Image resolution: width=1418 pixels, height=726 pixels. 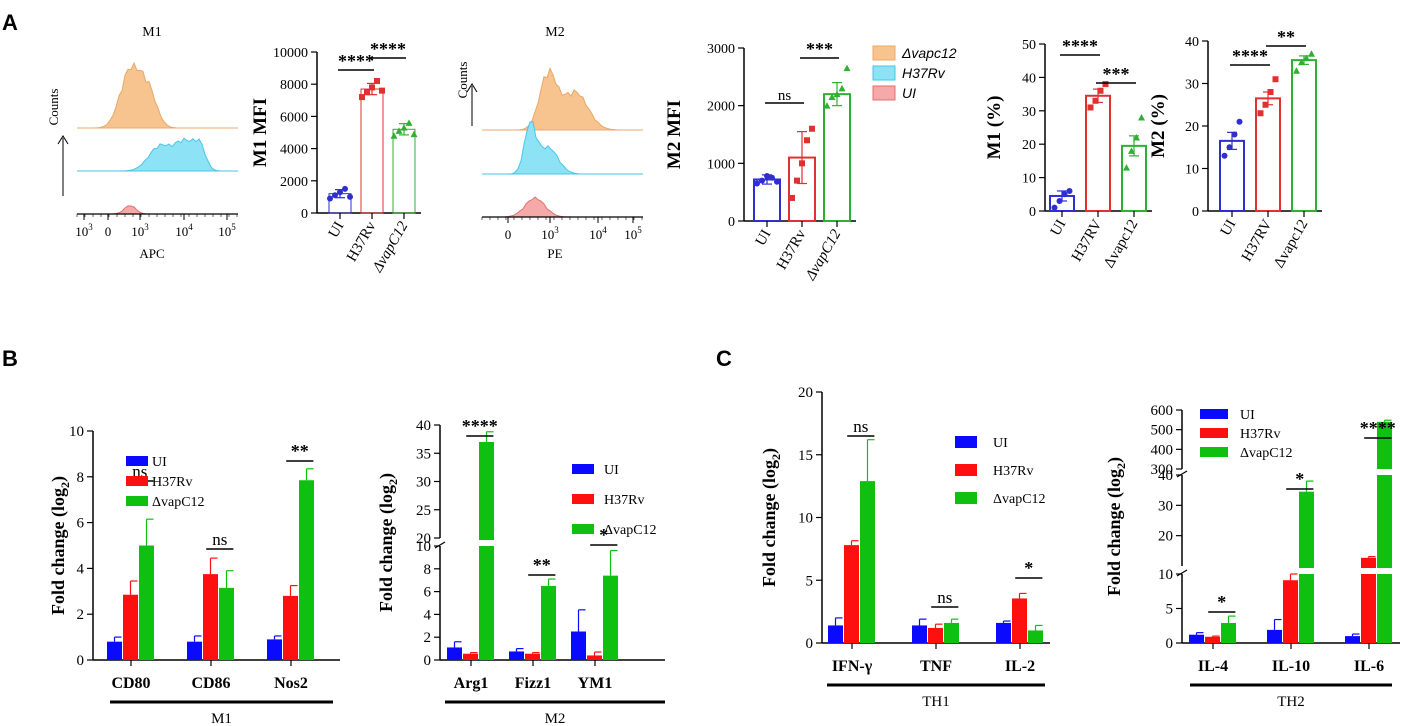 What do you see at coordinates (554, 253) in the screenshot?
I see `flow-m2-xlabel: PE` at bounding box center [554, 253].